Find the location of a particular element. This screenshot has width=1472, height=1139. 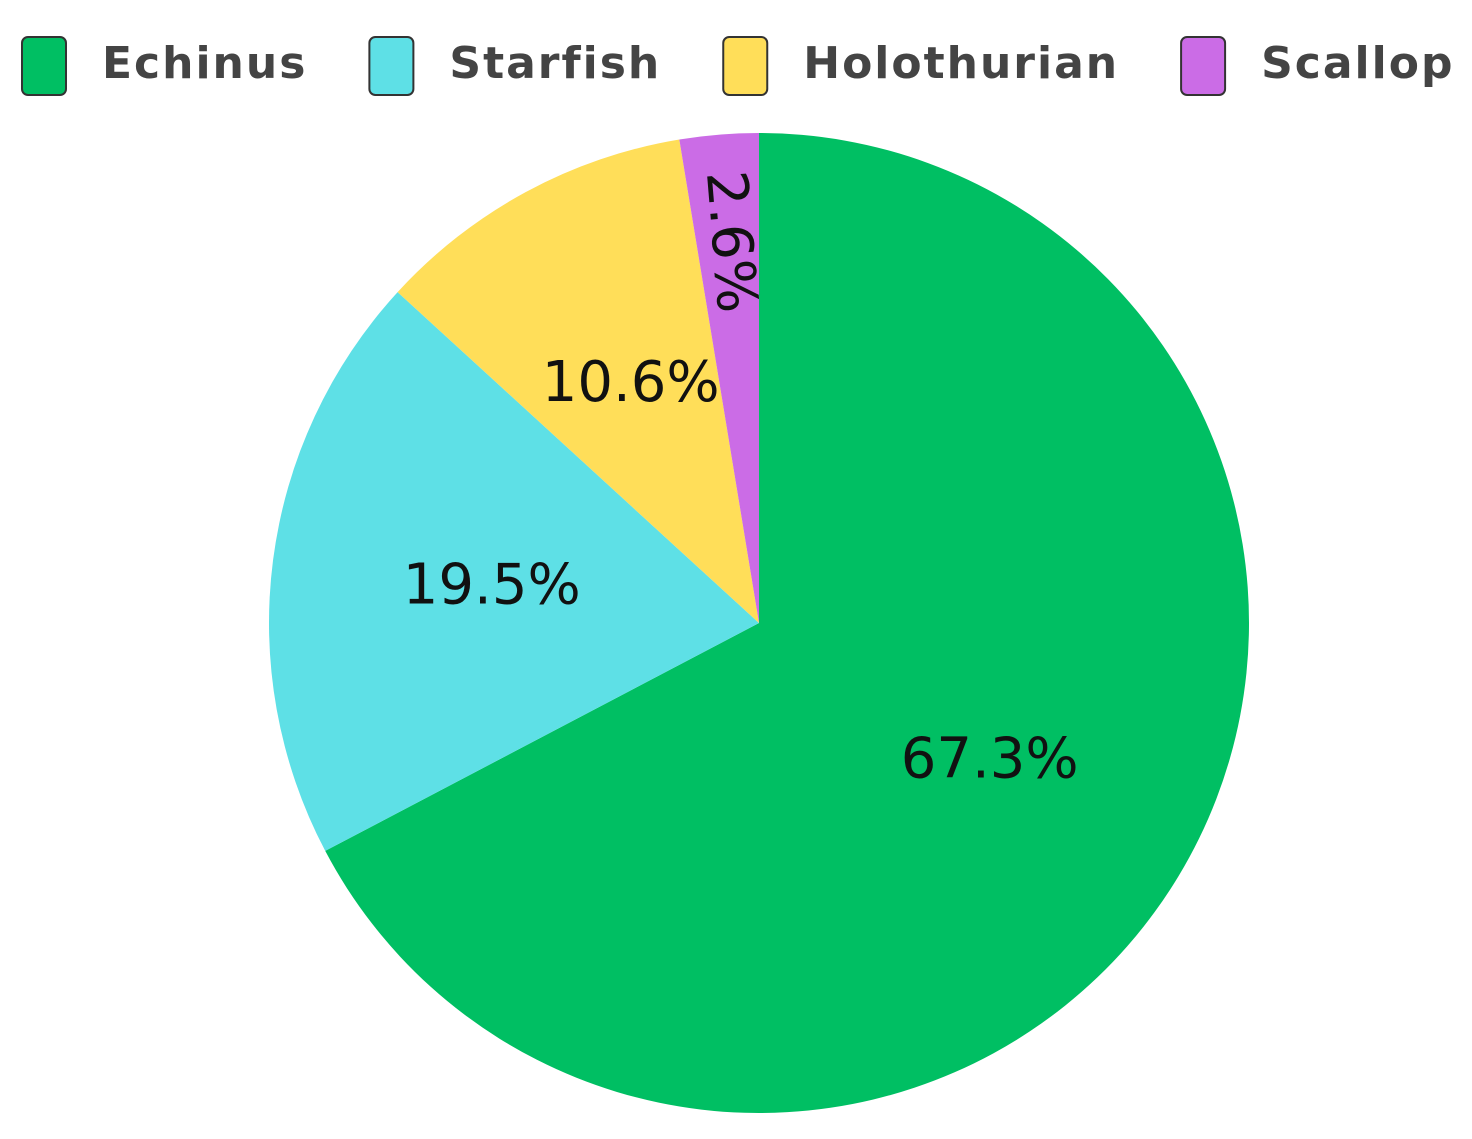

value-label: 67.3% is located at coordinates (990, 759).